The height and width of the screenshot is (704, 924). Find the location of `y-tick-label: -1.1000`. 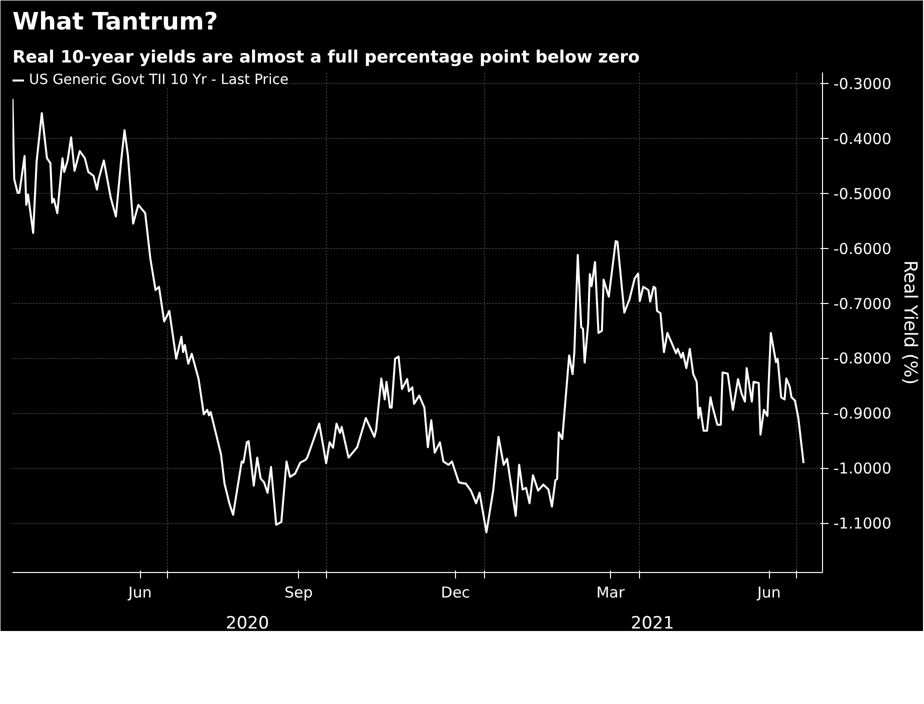

y-tick-label: -1.1000 is located at coordinates (863, 523).